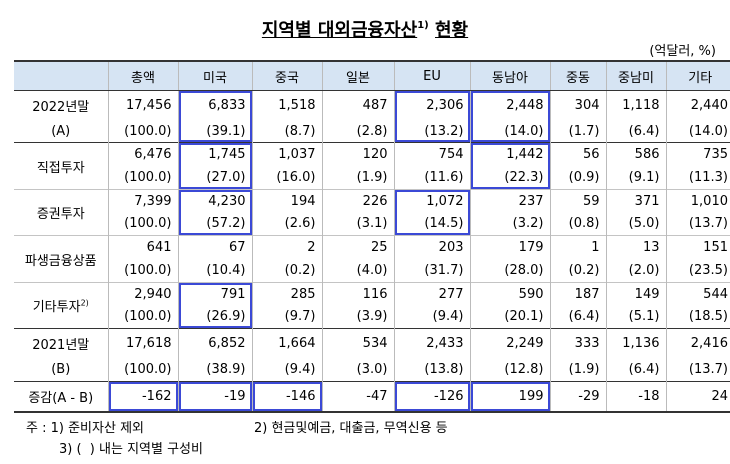 The height and width of the screenshot is (464, 730). Describe the element at coordinates (142, 200) in the screenshot. I see `cell-value: 7,399` at that location.